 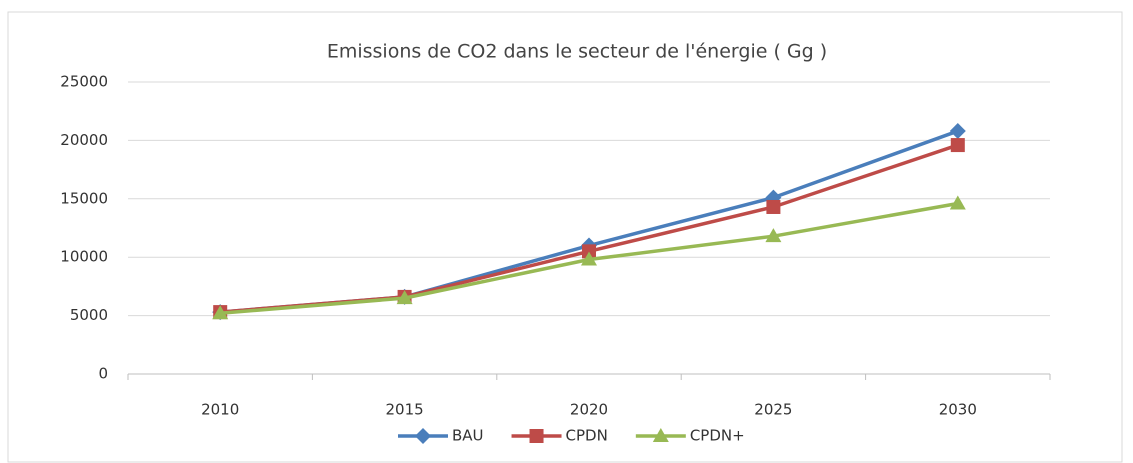 I want to click on legend-label: CPDN+, so click(x=717, y=436).